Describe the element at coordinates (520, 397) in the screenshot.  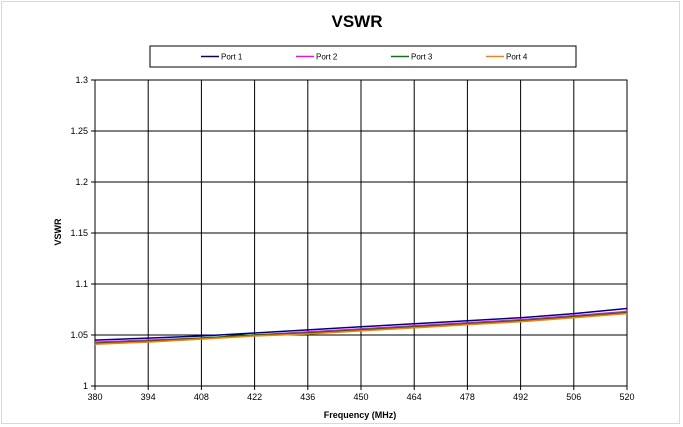
I see `x-tick-label: 492` at that location.